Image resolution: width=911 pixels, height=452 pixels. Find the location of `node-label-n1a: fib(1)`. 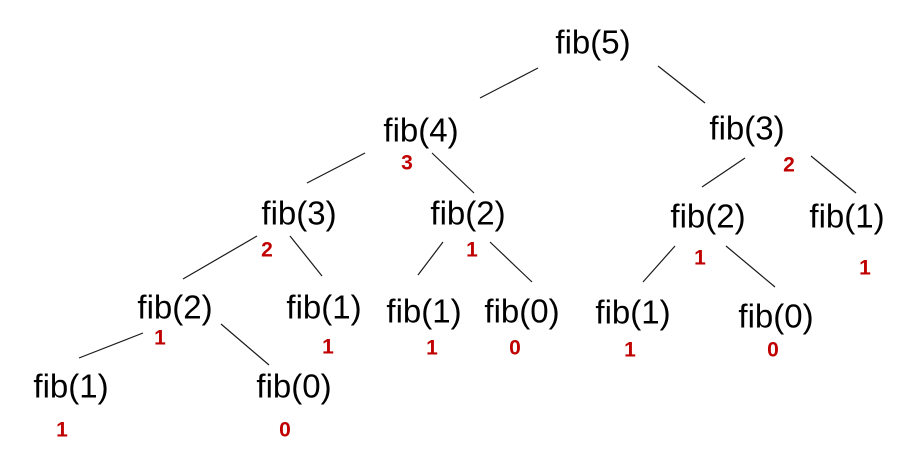

node-label-n1a: fib(1) is located at coordinates (71, 386).